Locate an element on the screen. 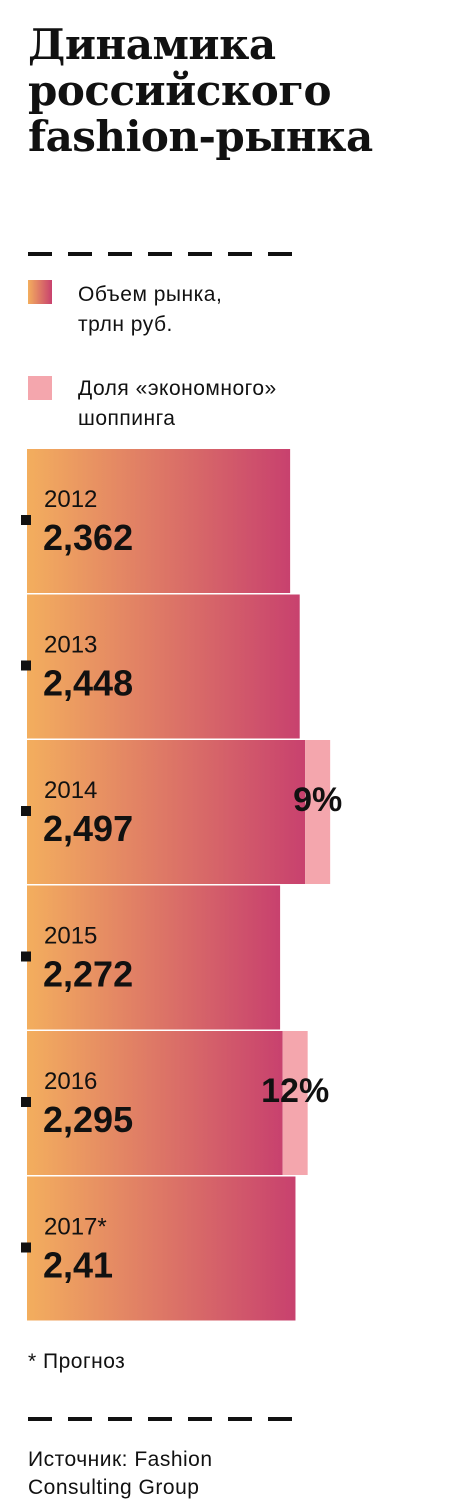 This screenshot has height=1508, width=466. economy-share-bar-2014 is located at coordinates (318, 812).